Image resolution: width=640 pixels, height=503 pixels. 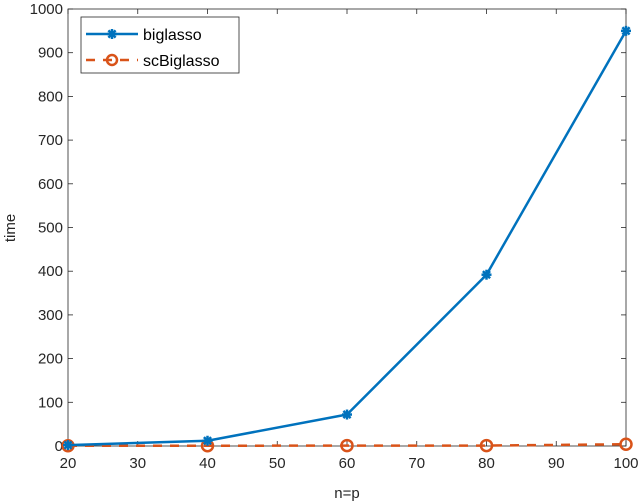 What do you see at coordinates (277, 463) in the screenshot?
I see `x-tick-label: 50` at bounding box center [277, 463].